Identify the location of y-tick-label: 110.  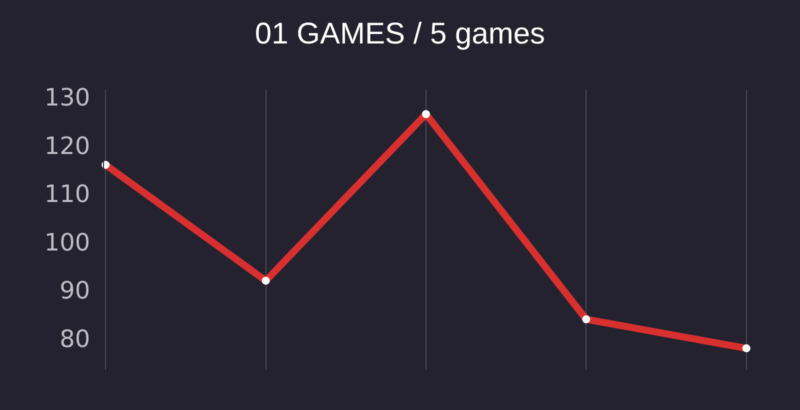
(67, 194).